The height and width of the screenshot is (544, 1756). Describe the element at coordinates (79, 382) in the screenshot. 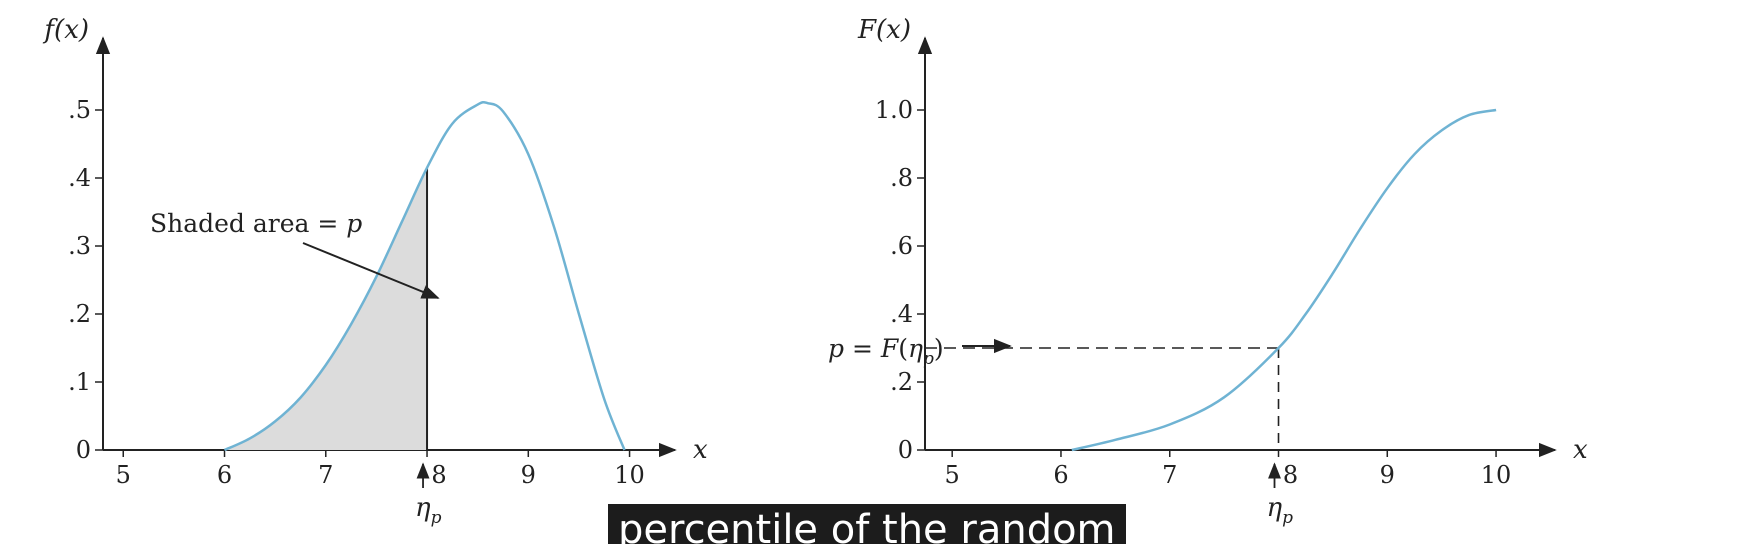

I see `y-tick-label: .1` at that location.